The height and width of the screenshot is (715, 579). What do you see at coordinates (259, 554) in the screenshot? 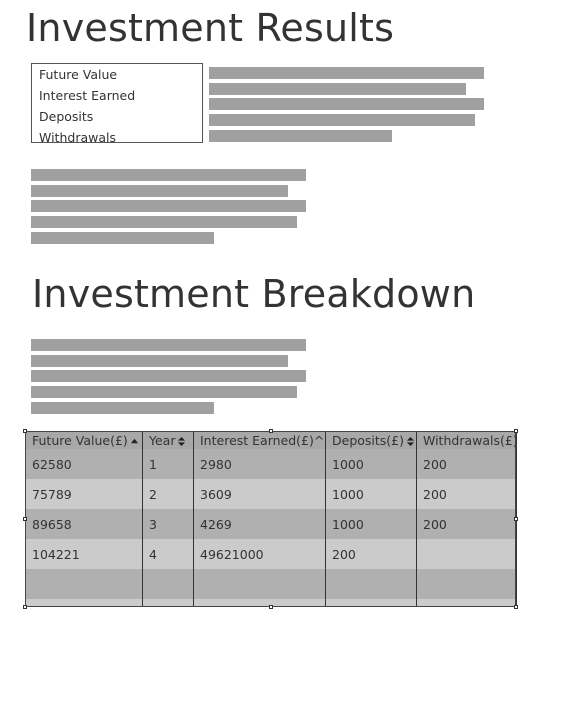
I see `cell-interest-earned: 49621000` at bounding box center [259, 554].